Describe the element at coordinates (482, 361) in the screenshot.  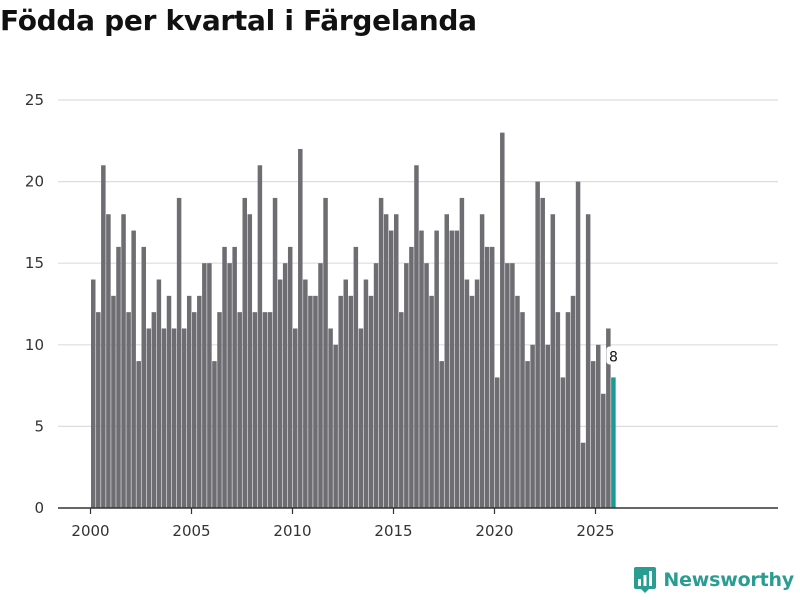
I see `bar-2019-K2` at that location.